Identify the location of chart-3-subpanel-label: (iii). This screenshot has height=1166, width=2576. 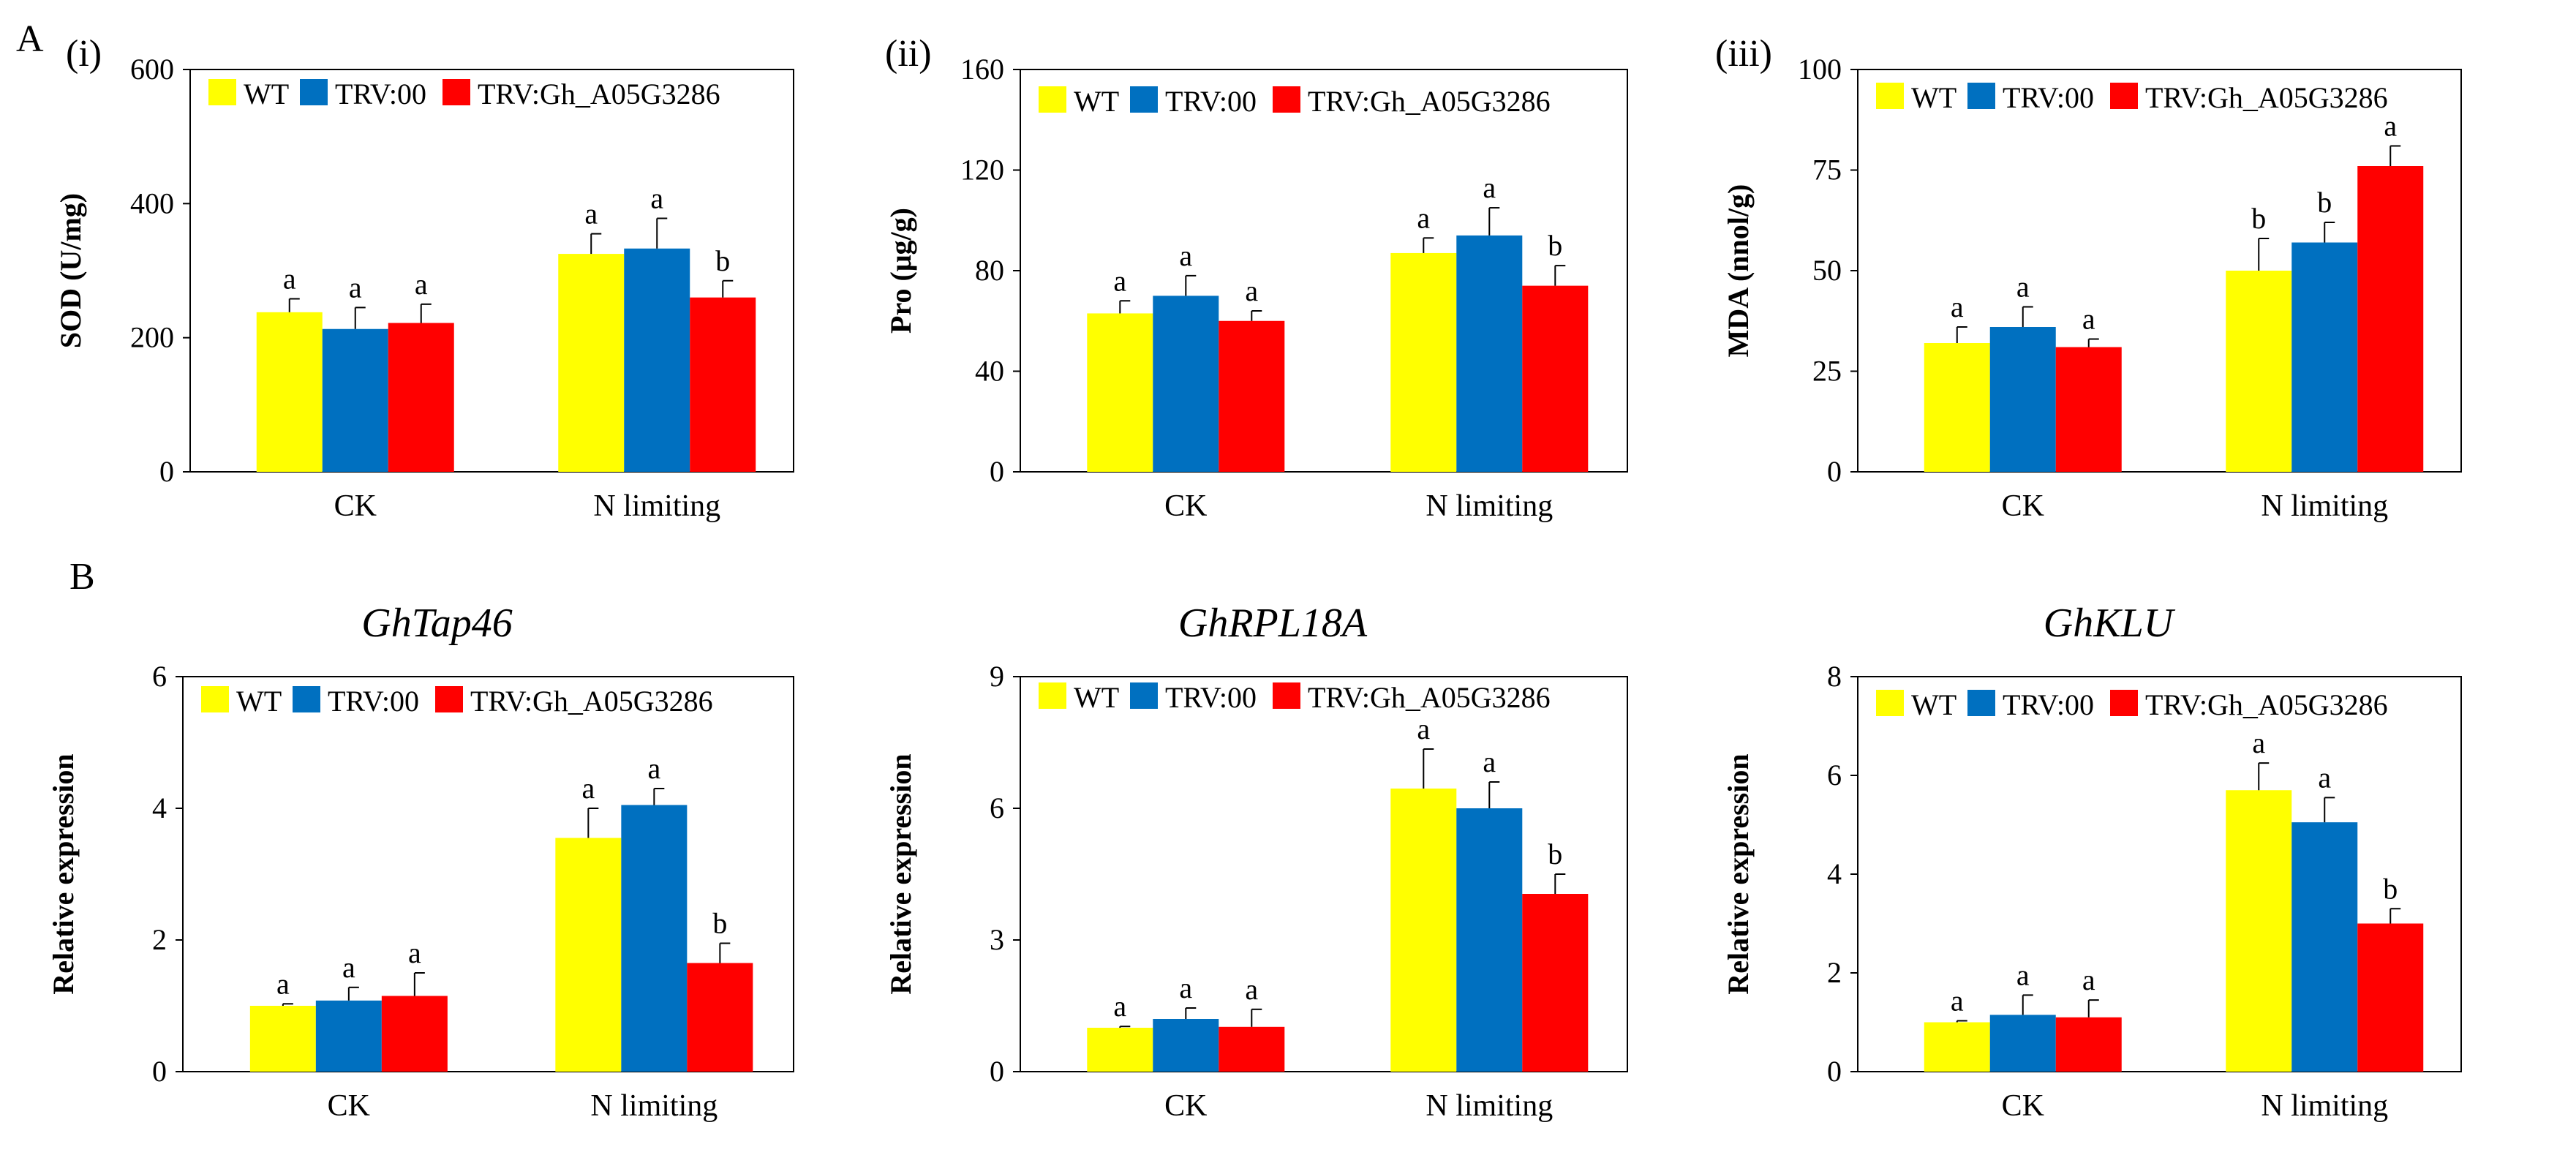
(1743, 54).